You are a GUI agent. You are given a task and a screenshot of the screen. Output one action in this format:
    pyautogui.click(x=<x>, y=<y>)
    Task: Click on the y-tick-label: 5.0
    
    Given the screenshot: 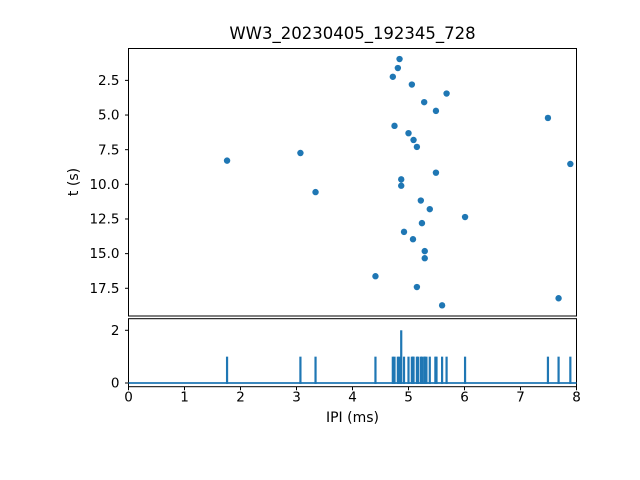 What is the action you would take?
    pyautogui.click(x=108, y=116)
    